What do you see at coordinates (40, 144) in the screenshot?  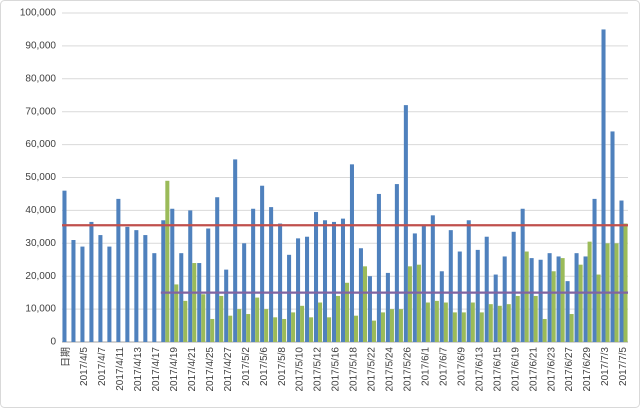 I see `y-tick-label: 60,000` at bounding box center [40, 144].